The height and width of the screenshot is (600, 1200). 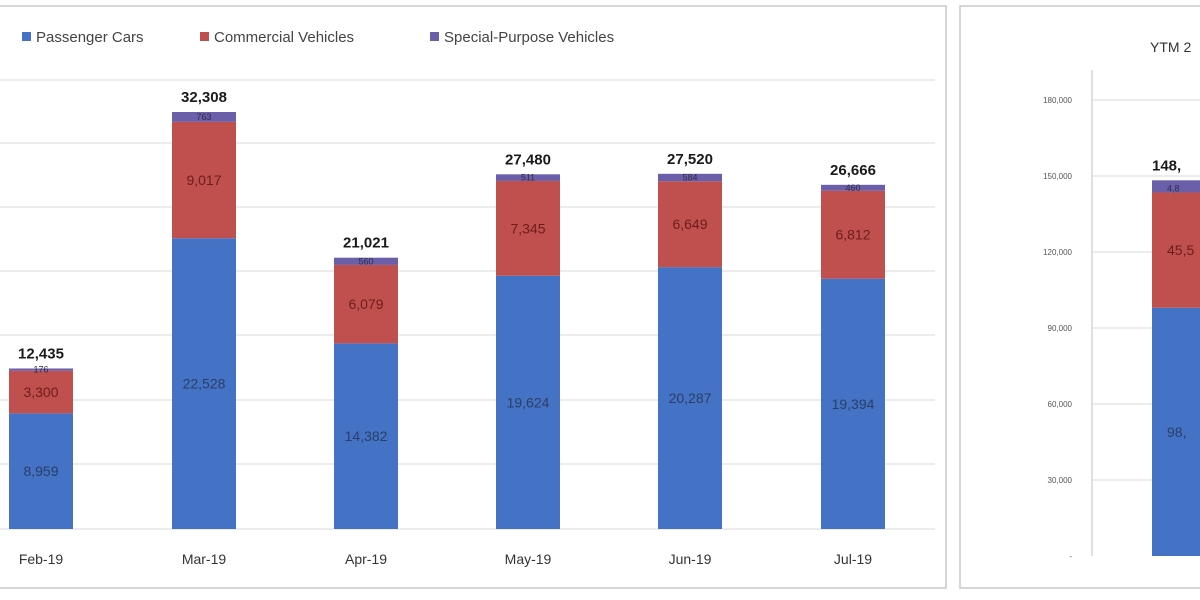 I want to click on ytm-bar-special, so click(x=1176, y=186).